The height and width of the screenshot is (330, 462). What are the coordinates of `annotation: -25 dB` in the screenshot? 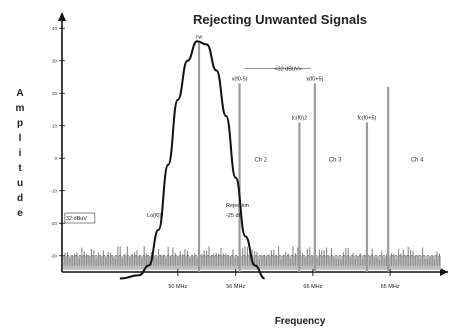 It's located at (234, 216).